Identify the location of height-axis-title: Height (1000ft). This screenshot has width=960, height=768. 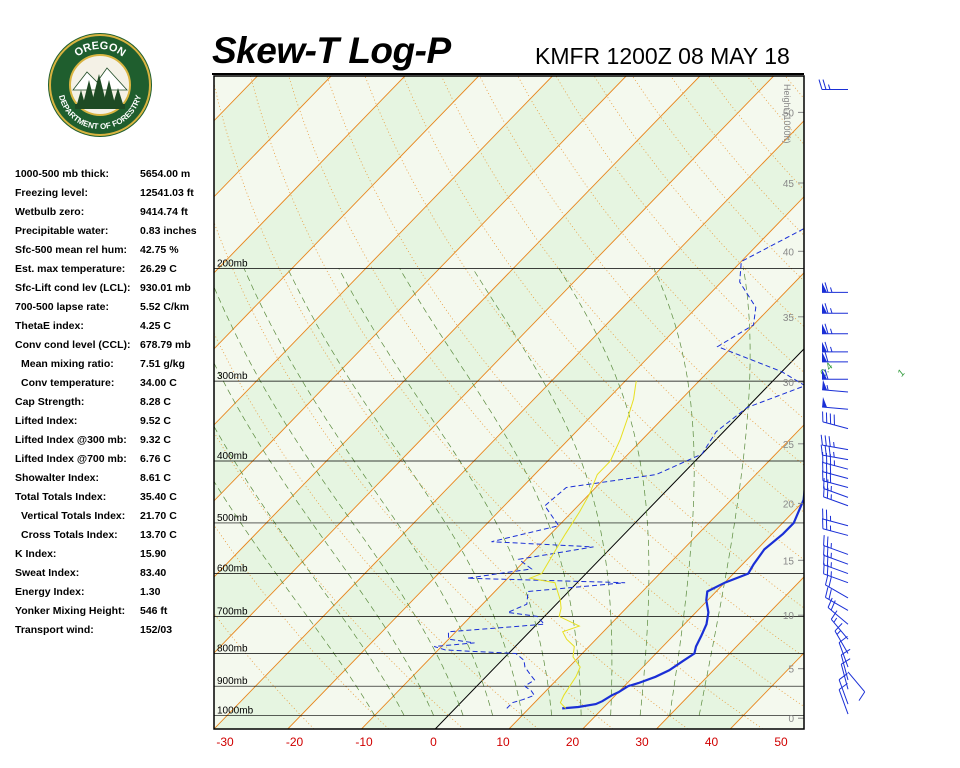
(787, 114).